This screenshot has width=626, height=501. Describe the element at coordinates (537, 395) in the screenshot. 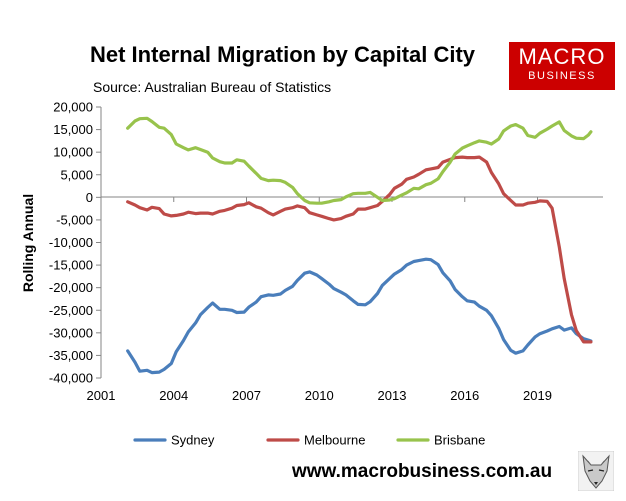

I see `x-tick-label: 2019` at that location.